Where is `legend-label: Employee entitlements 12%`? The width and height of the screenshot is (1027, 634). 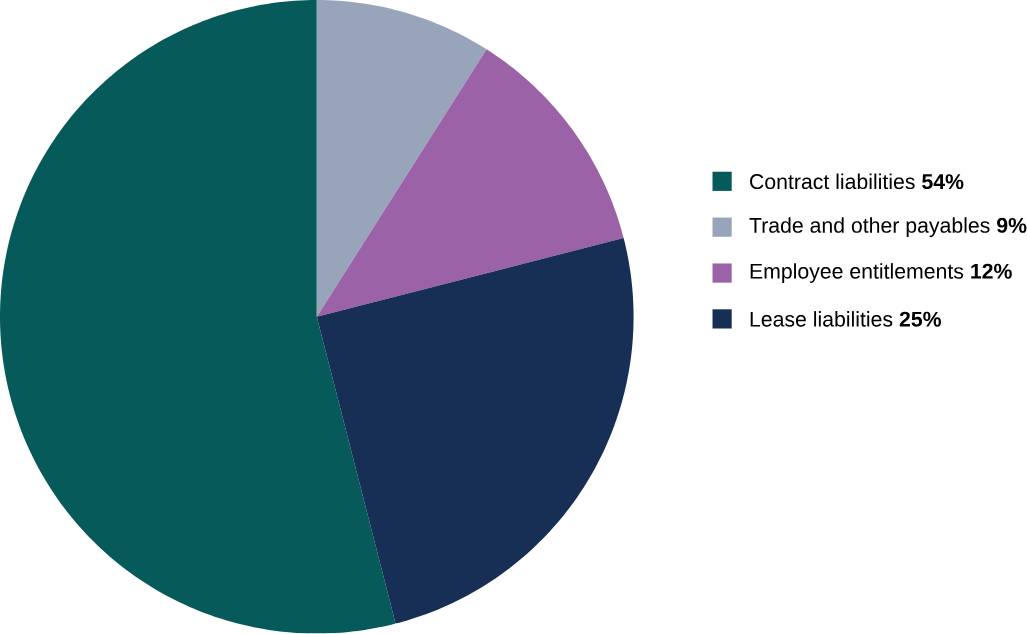 legend-label: Employee entitlements 12% is located at coordinates (881, 273).